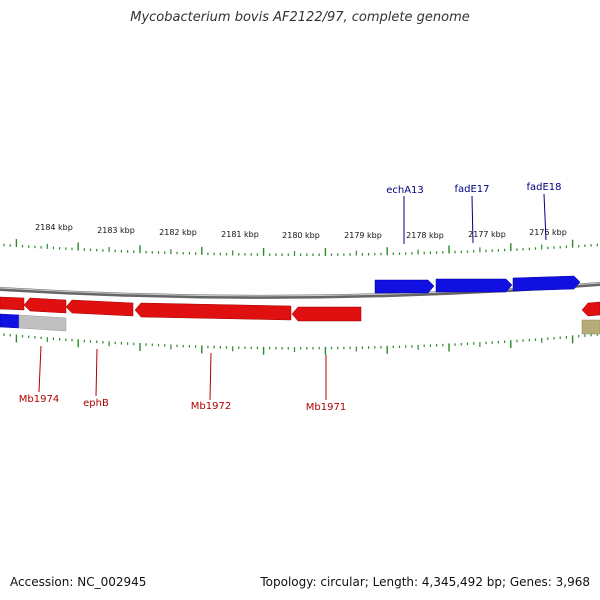  What do you see at coordinates (182, 373) in the screenshot?
I see `reverse-leaders` at bounding box center [182, 373].